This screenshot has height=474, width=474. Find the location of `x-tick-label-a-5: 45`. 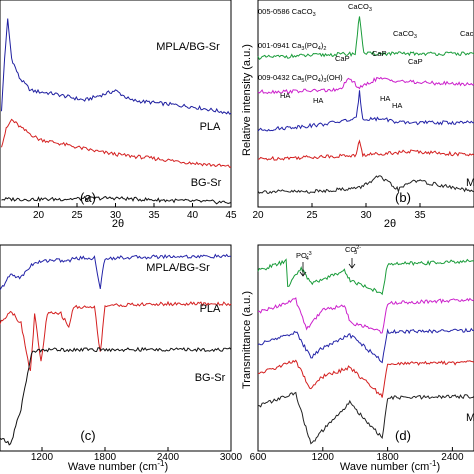

x-tick-label-a-5: 45 is located at coordinates (231, 215).